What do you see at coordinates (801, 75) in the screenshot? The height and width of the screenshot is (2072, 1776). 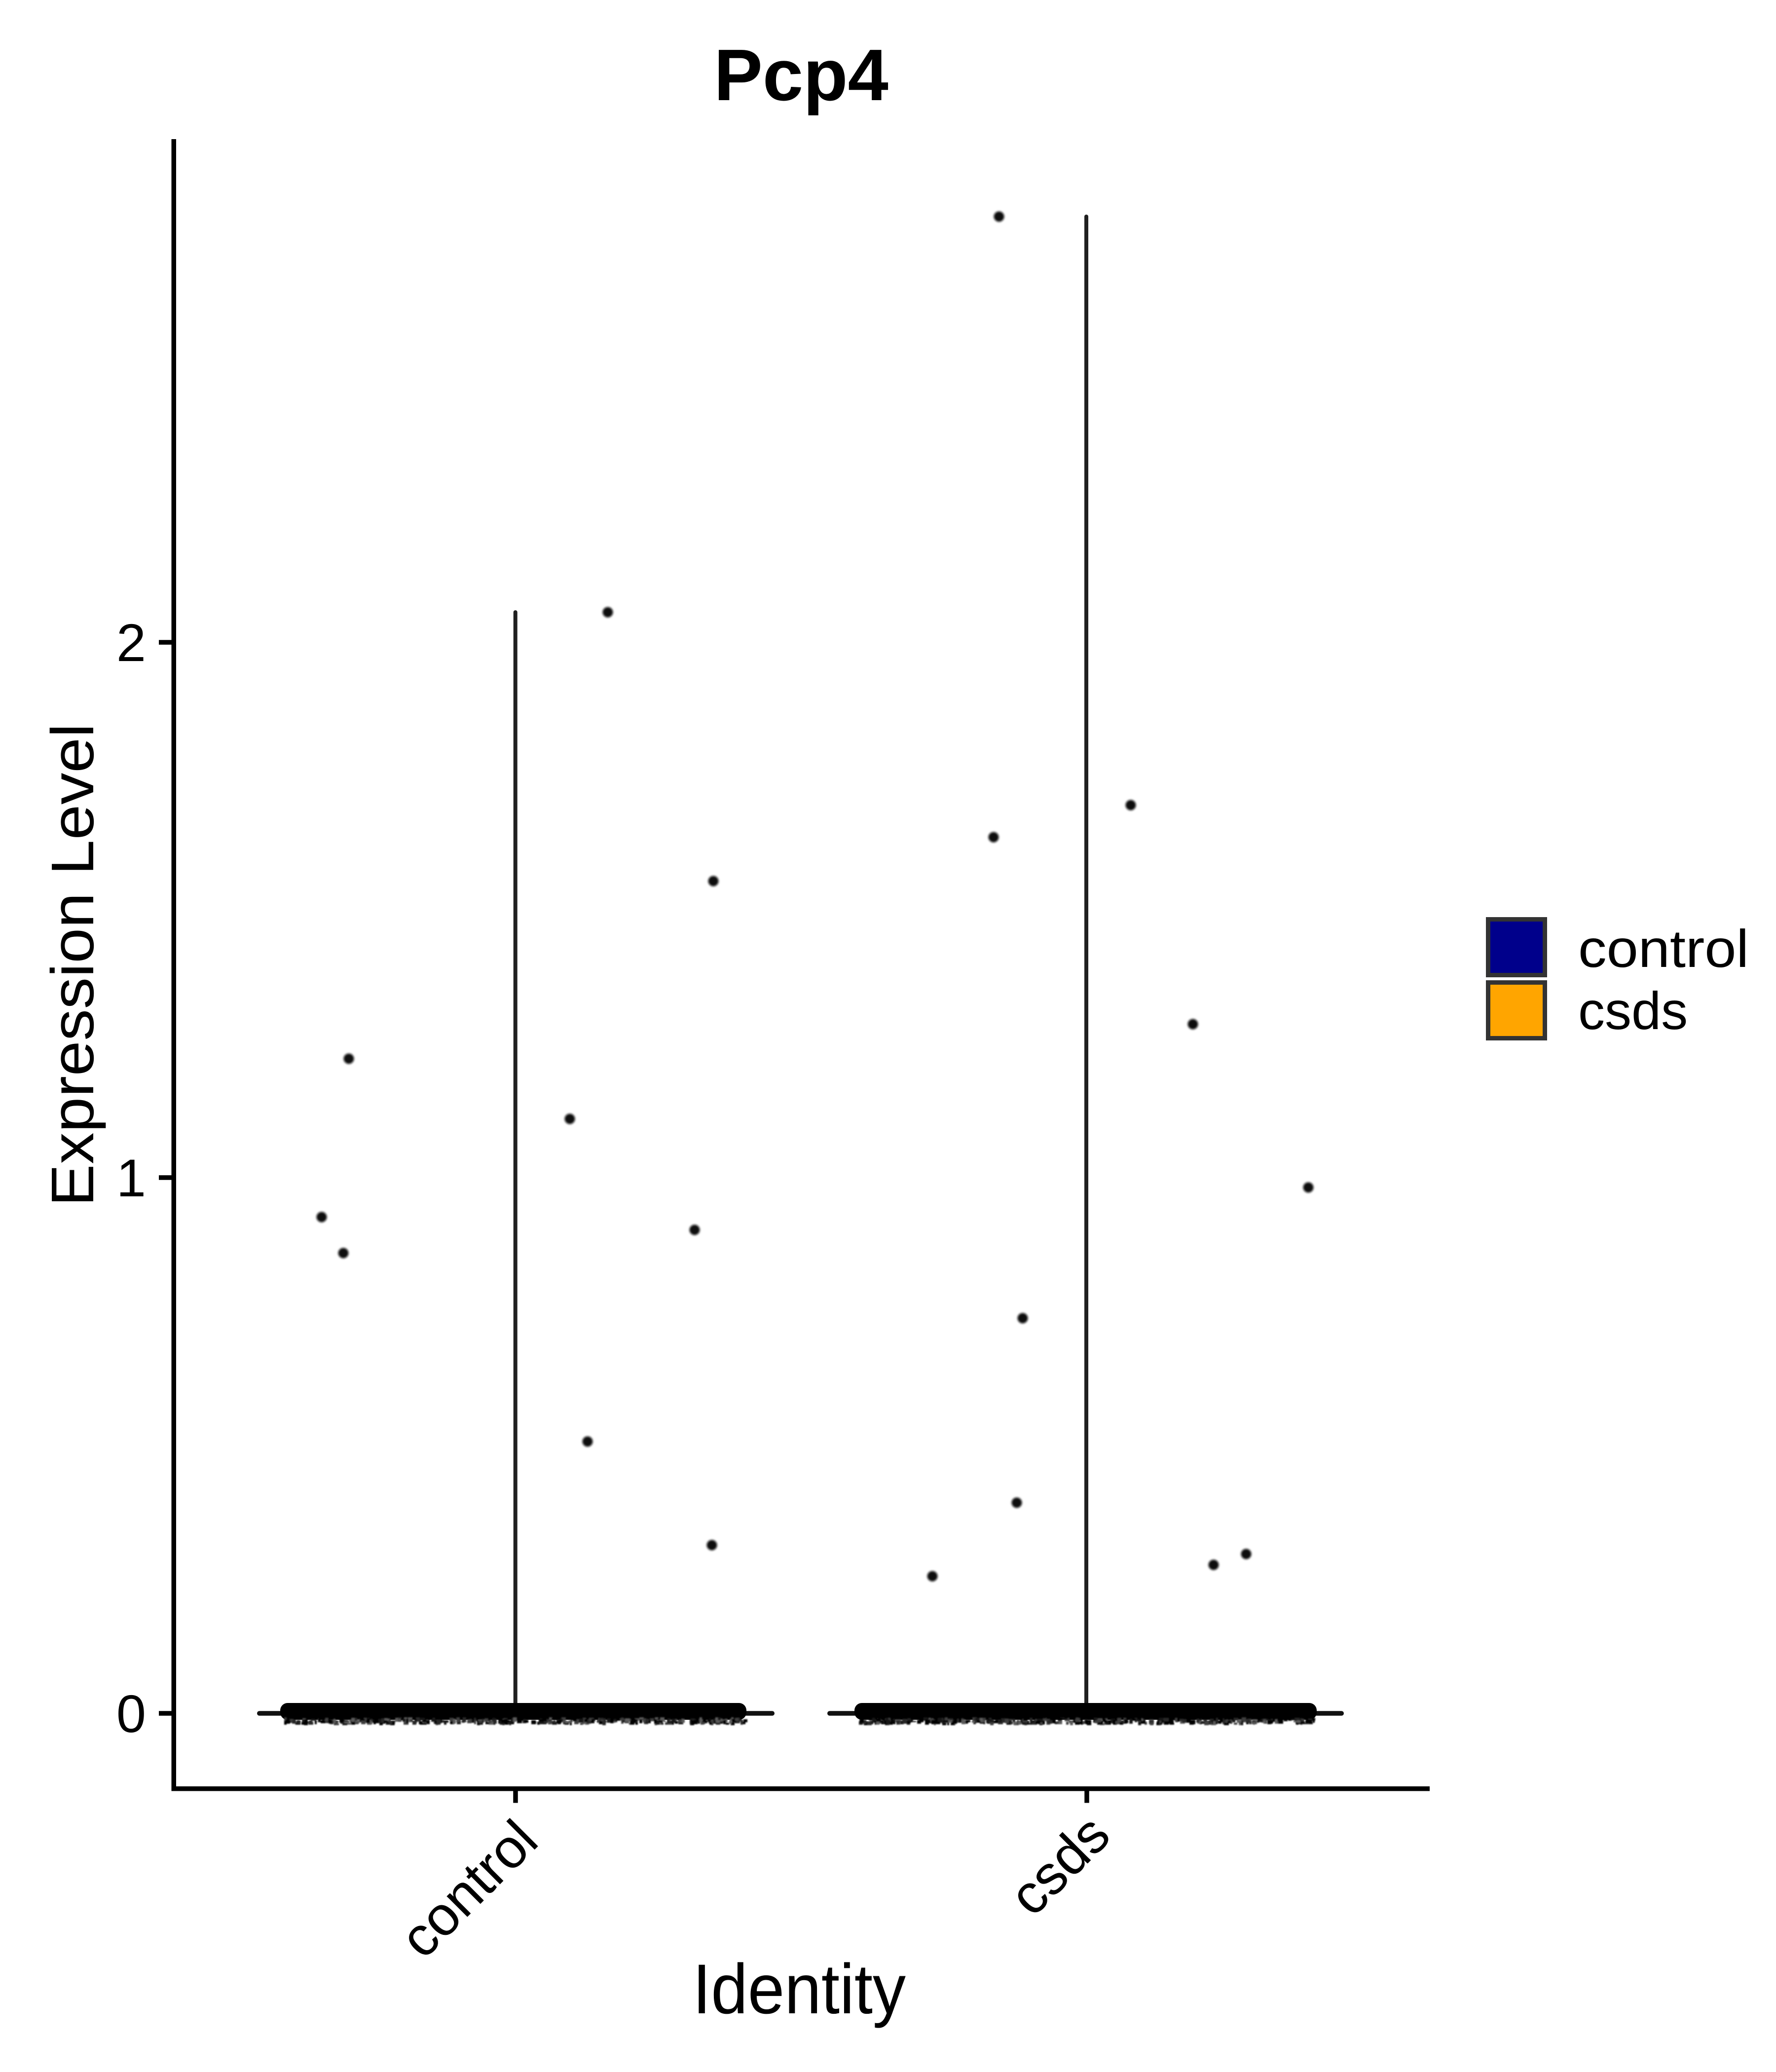 I see `svg-text: Pcp4` at bounding box center [801, 75].